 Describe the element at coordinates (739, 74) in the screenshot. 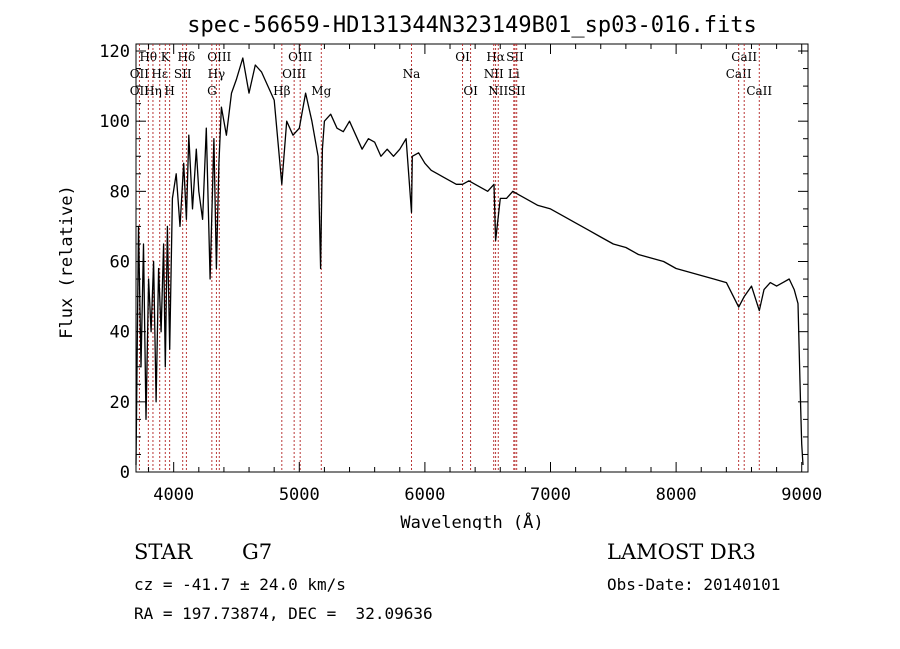

I see `line-label-25: CaII` at that location.